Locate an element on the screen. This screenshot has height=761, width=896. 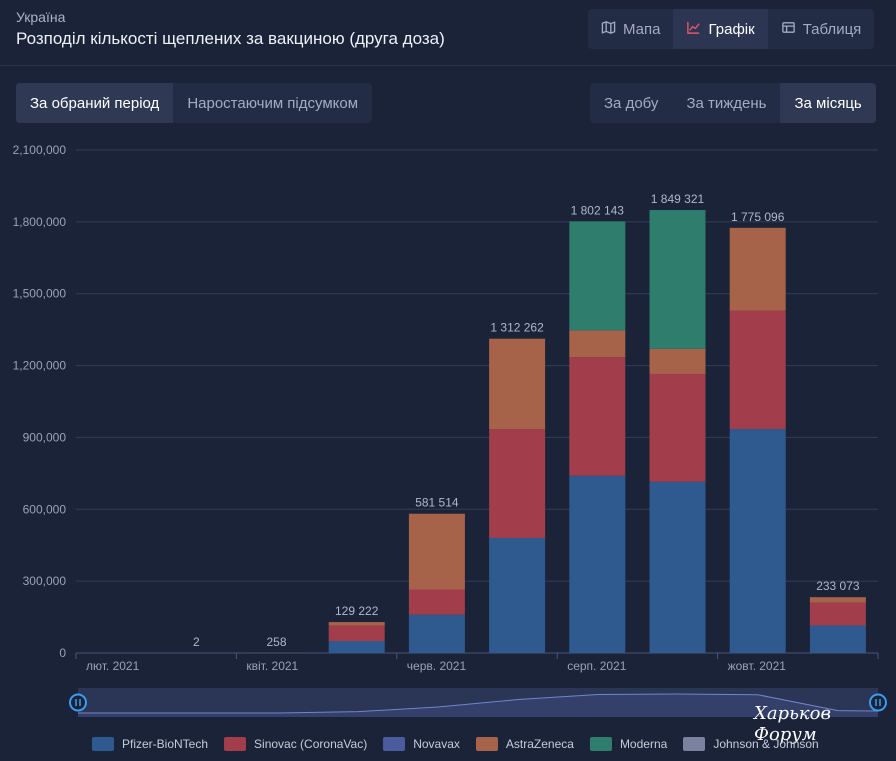
slider-area is located at coordinates (478, 705).